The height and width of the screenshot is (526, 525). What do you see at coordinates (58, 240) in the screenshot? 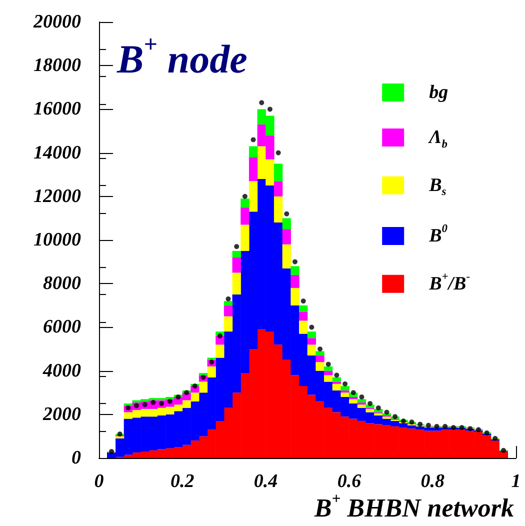
I see `y-tick-label: 10000` at bounding box center [58, 240].